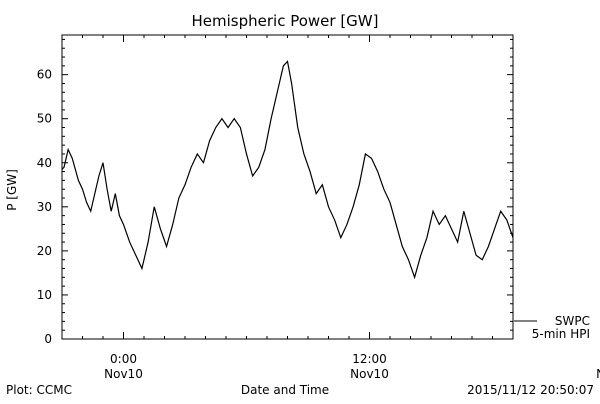 The image size is (600, 404). What do you see at coordinates (39, 390) in the screenshot?
I see `plot-credit: Plot: CCMC` at bounding box center [39, 390].